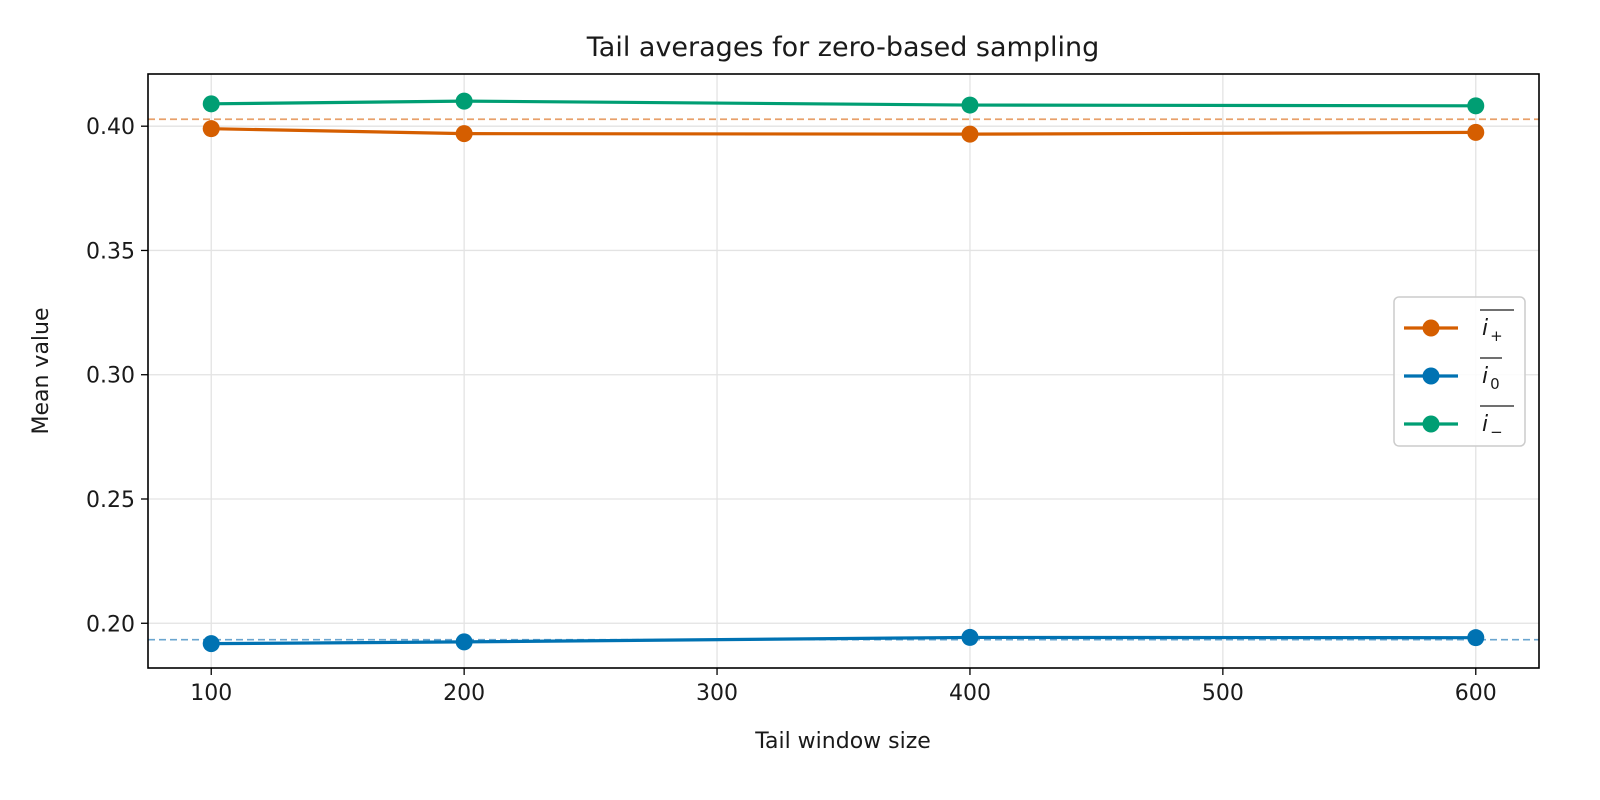 This screenshot has height=800, width=1600. I want to click on series-line-i+, so click(843, 131).